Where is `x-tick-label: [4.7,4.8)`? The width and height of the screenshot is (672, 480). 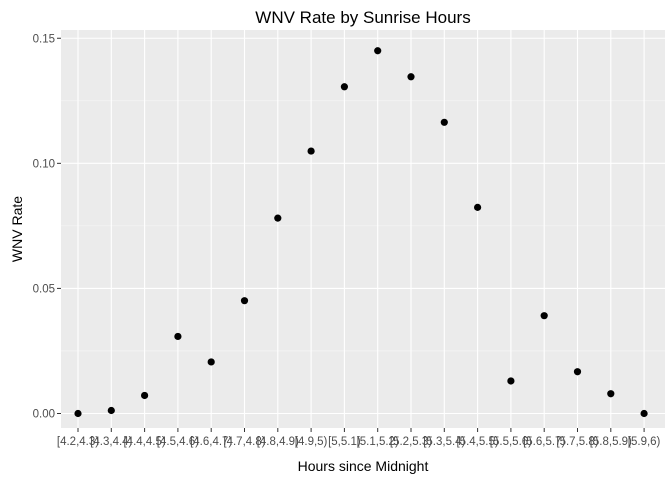 x-tick-label: [4.7,4.8) is located at coordinates (244, 442).